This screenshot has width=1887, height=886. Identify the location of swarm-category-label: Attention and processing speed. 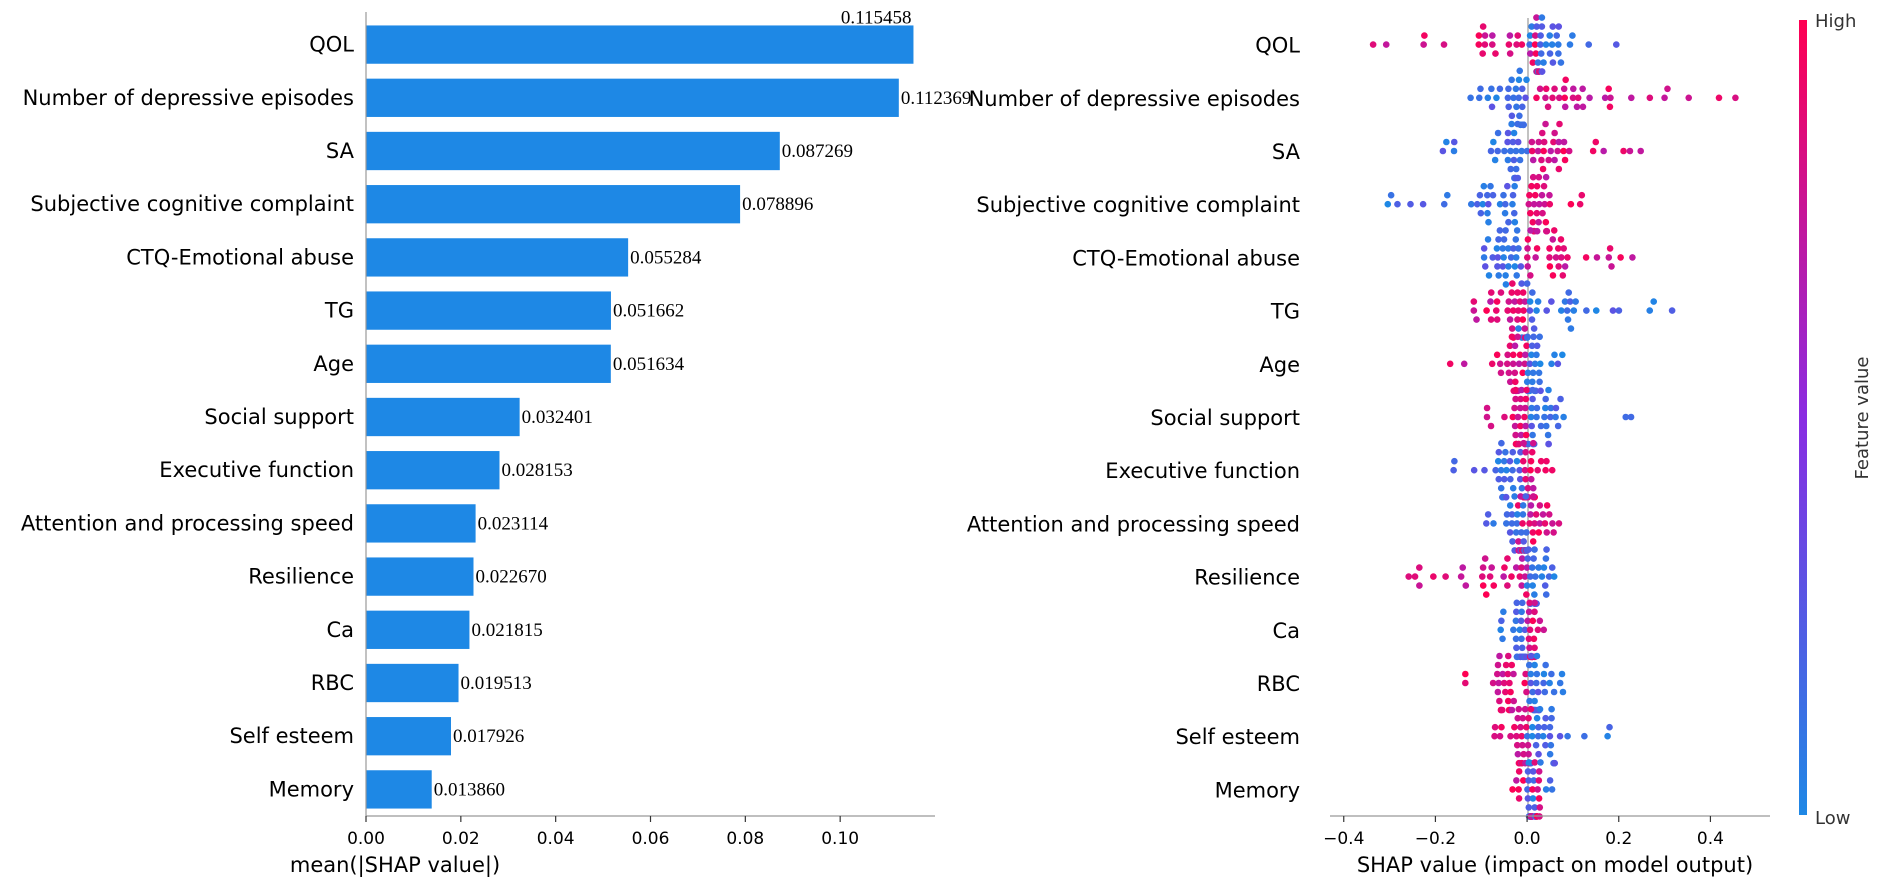
(1133, 524).